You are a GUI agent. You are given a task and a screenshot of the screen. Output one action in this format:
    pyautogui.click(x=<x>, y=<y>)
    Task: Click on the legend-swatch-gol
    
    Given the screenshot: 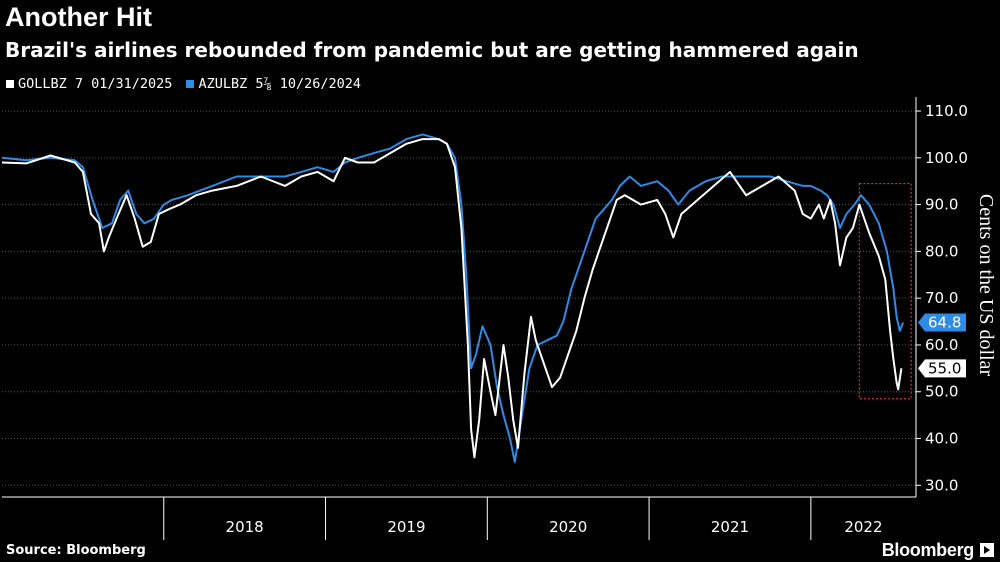 What is the action you would take?
    pyautogui.click(x=10, y=84)
    